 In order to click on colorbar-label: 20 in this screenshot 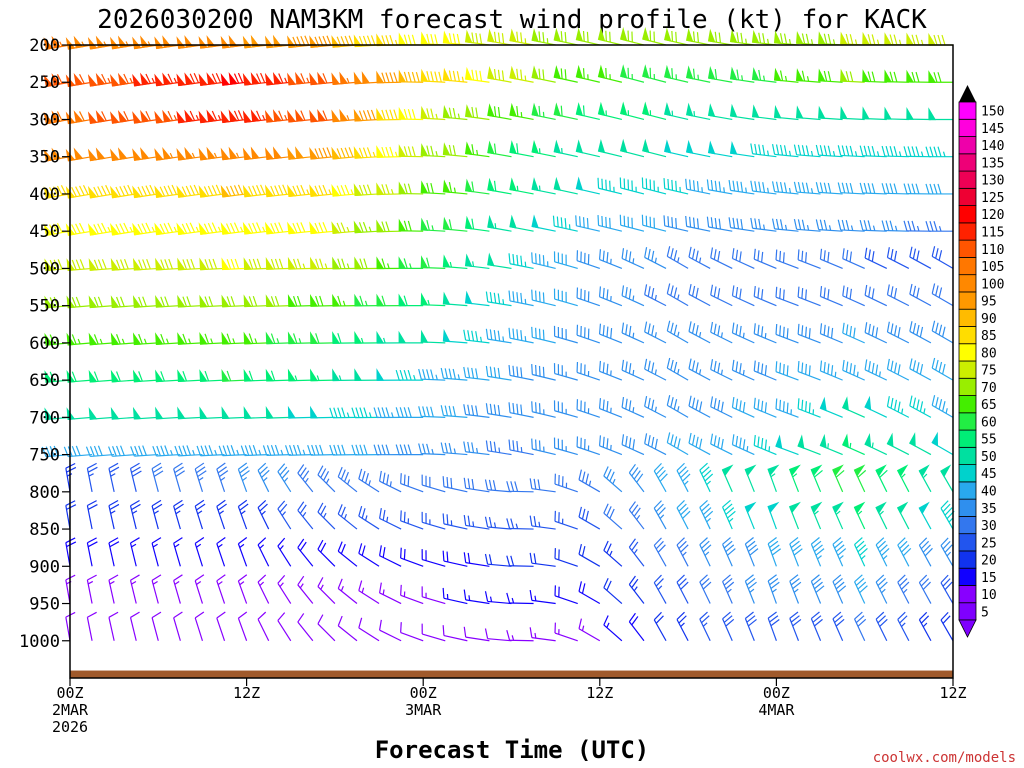, I will do `click(989, 561)`.